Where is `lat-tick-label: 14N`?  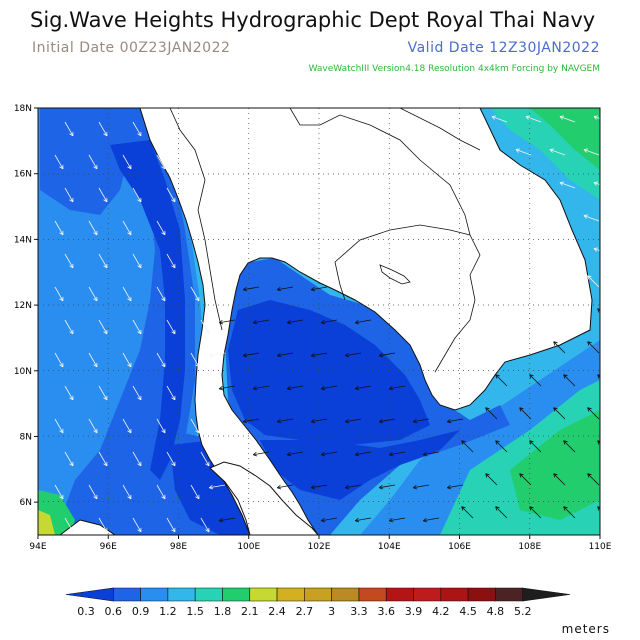 lat-tick-label: 14N is located at coordinates (23, 240).